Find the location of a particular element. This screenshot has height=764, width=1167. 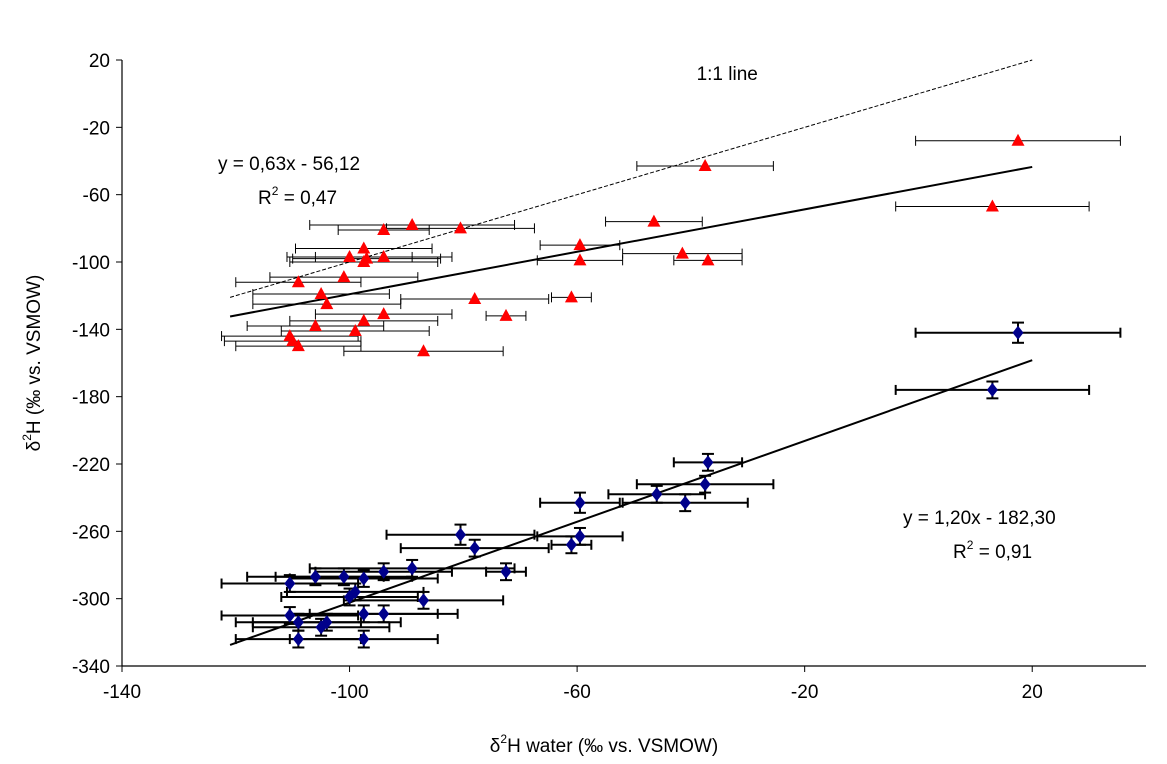

r-squared-series-2-prefix: R is located at coordinates (960, 552).